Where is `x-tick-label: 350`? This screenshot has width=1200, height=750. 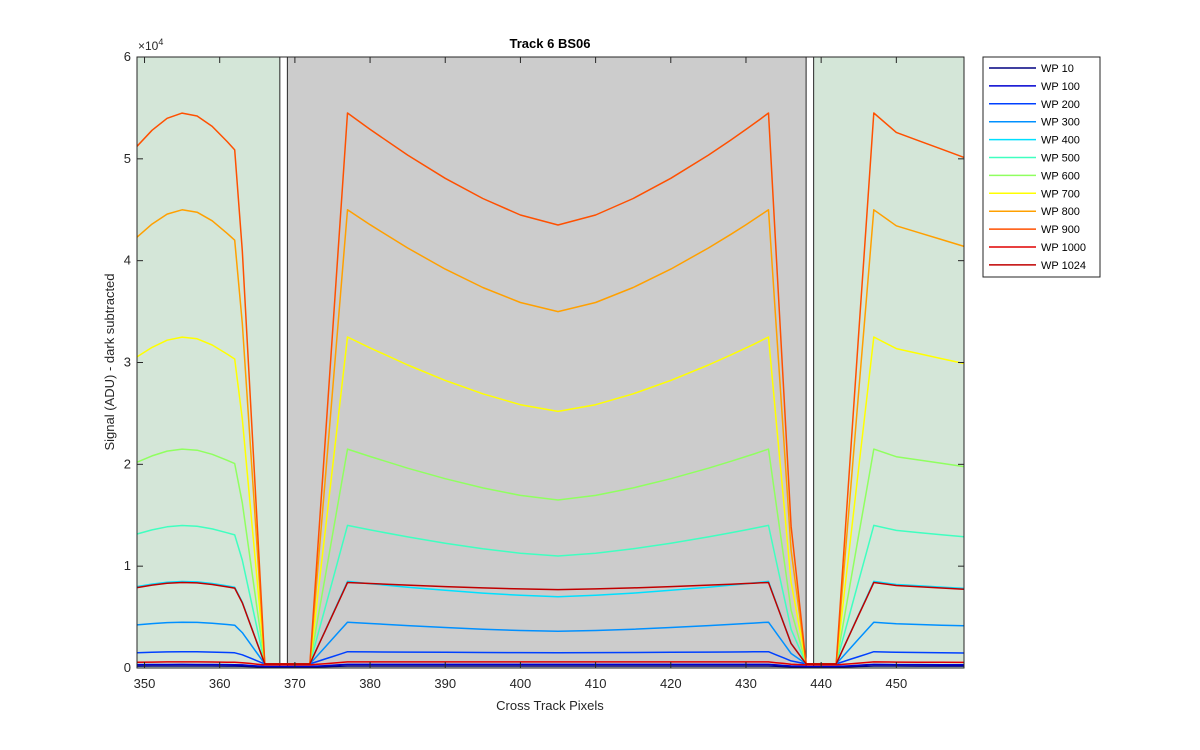 x-tick-label: 350 is located at coordinates (145, 683).